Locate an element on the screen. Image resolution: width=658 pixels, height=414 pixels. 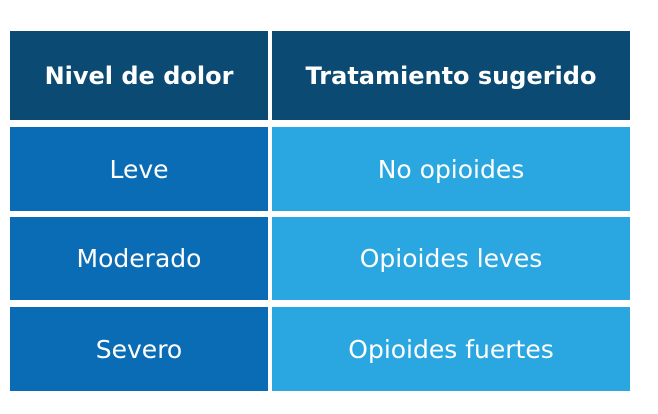
row-3-pain-level: Severo is located at coordinates (139, 349).